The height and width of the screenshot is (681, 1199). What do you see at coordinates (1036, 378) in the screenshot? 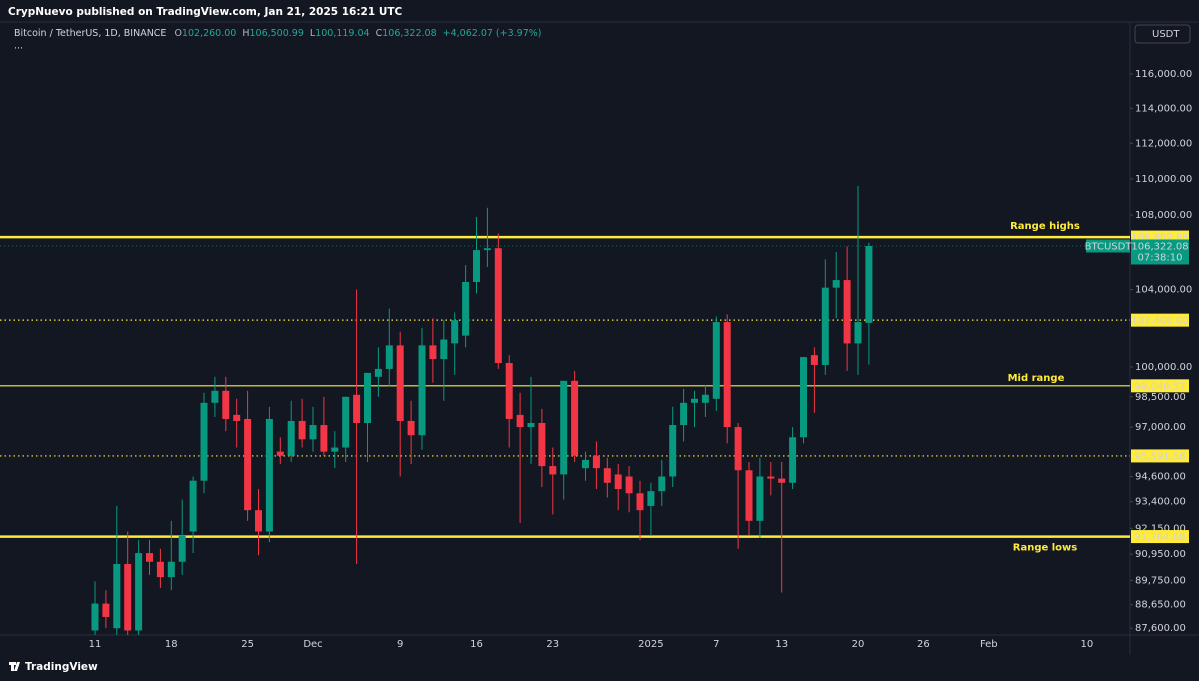
I see `annotation: Mid range` at bounding box center [1036, 378].